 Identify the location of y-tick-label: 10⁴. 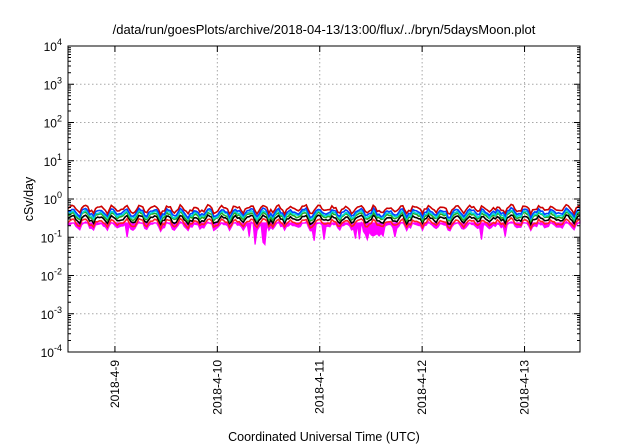
(53, 45).